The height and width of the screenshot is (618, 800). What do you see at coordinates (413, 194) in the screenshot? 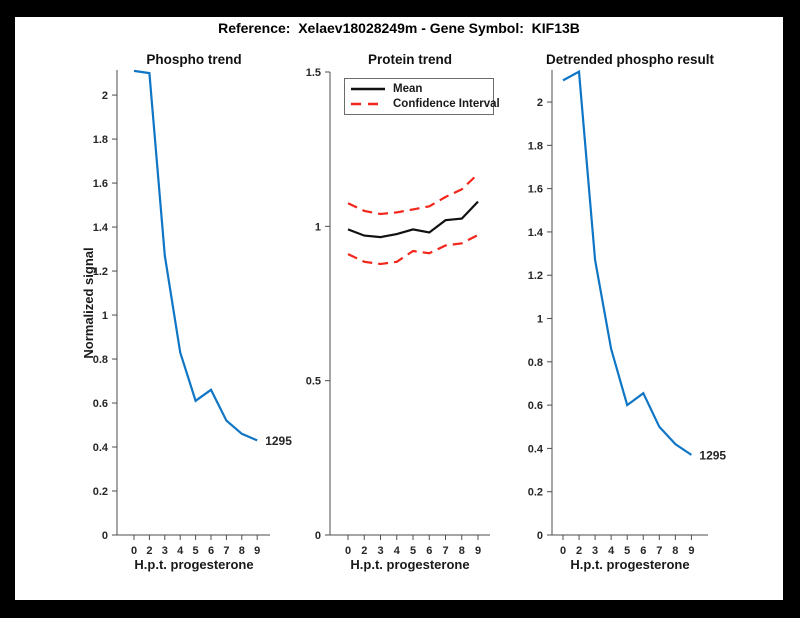
I see `ci-upper-line` at bounding box center [413, 194].